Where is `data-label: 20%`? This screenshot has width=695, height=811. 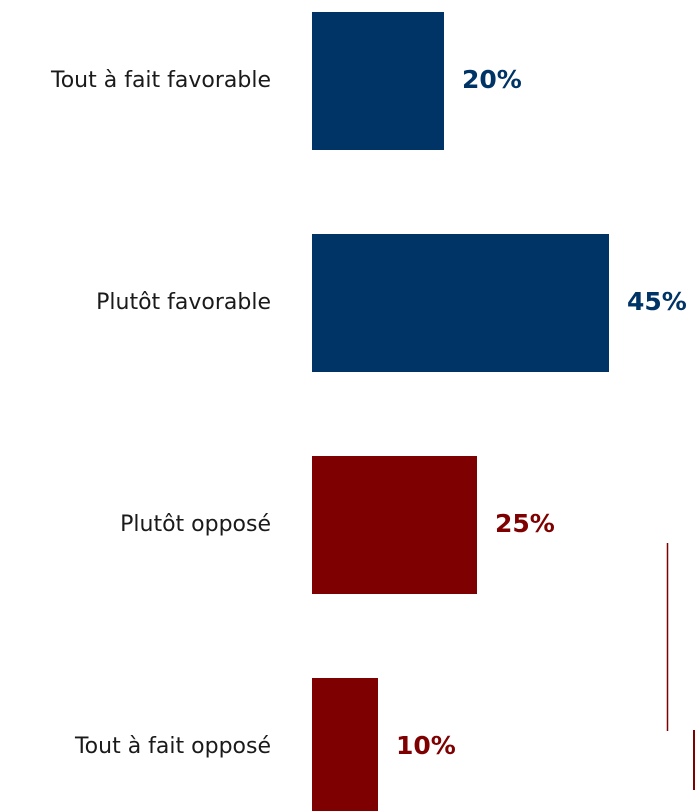
data-label: 20% is located at coordinates (492, 79).